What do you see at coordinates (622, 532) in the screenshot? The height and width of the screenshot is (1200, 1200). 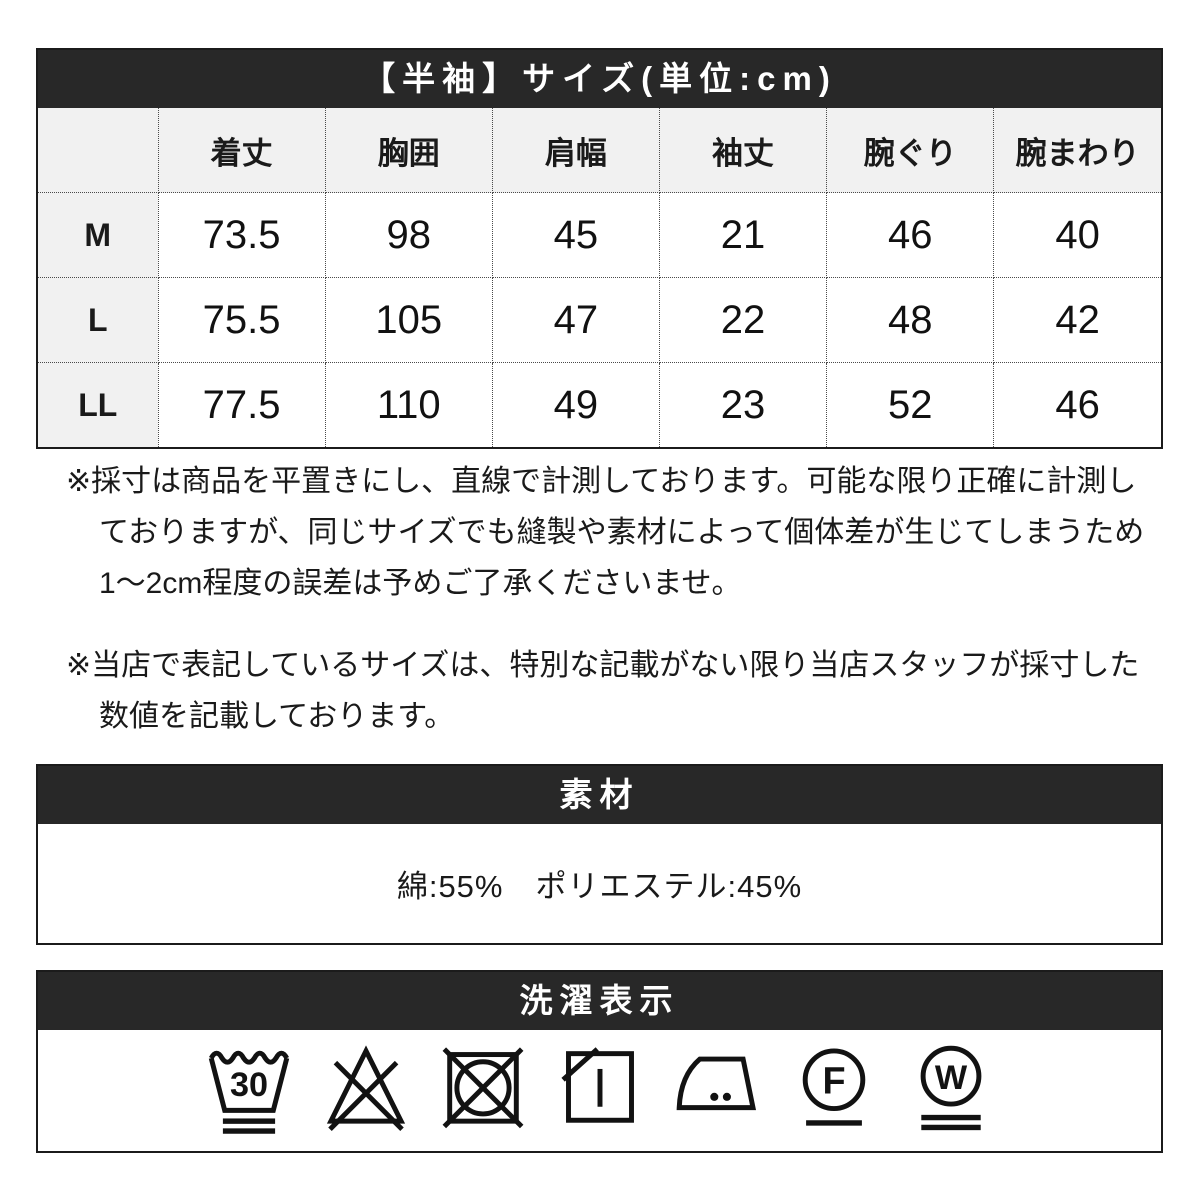 I see `note-line: ておりますが、同じサイズでも縫製や素材によって個体差が生じてしまうため` at bounding box center [622, 532].